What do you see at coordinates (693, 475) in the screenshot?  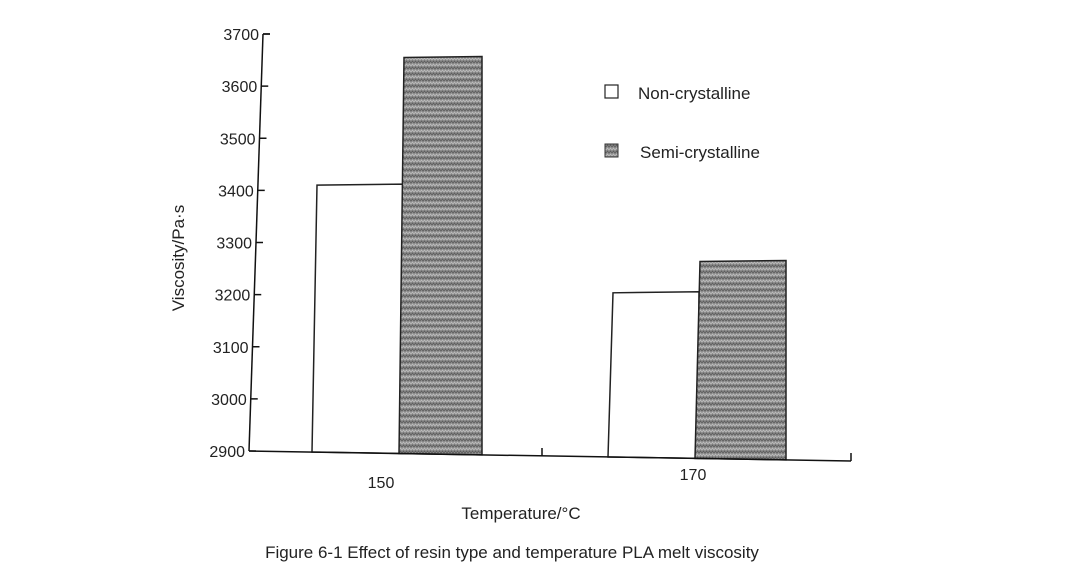 I see `x-tick-label-170: 170` at bounding box center [693, 475].